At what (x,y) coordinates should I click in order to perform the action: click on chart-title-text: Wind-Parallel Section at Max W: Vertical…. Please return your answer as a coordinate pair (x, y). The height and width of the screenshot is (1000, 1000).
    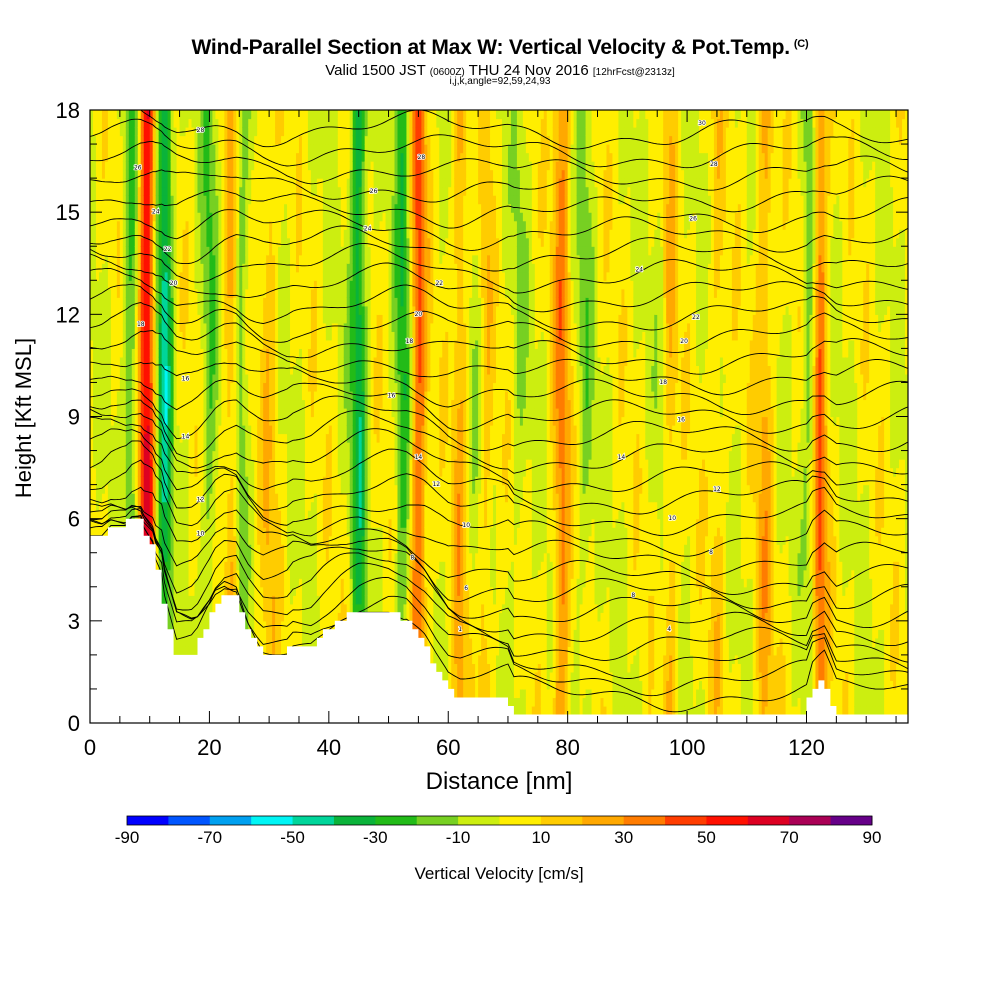
    Looking at the image, I should click on (491, 47).